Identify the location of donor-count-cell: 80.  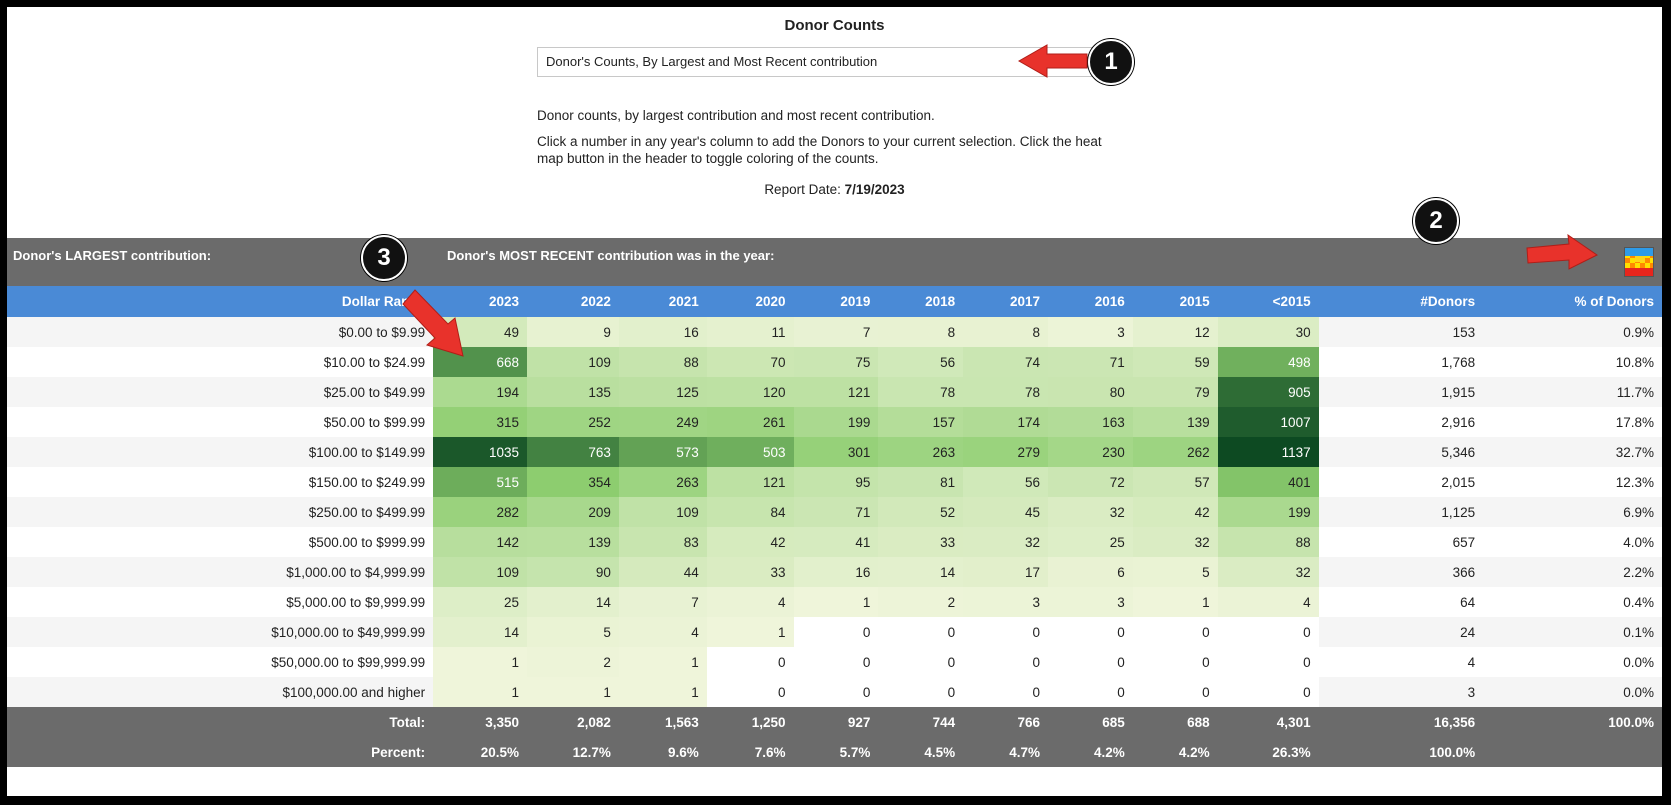
(1090, 392).